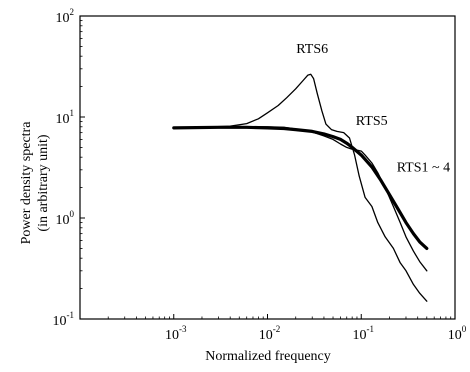 This screenshot has width=470, height=372. What do you see at coordinates (26, 183) in the screenshot?
I see `y-axis-label-line-1: Power density spectra` at bounding box center [26, 183].